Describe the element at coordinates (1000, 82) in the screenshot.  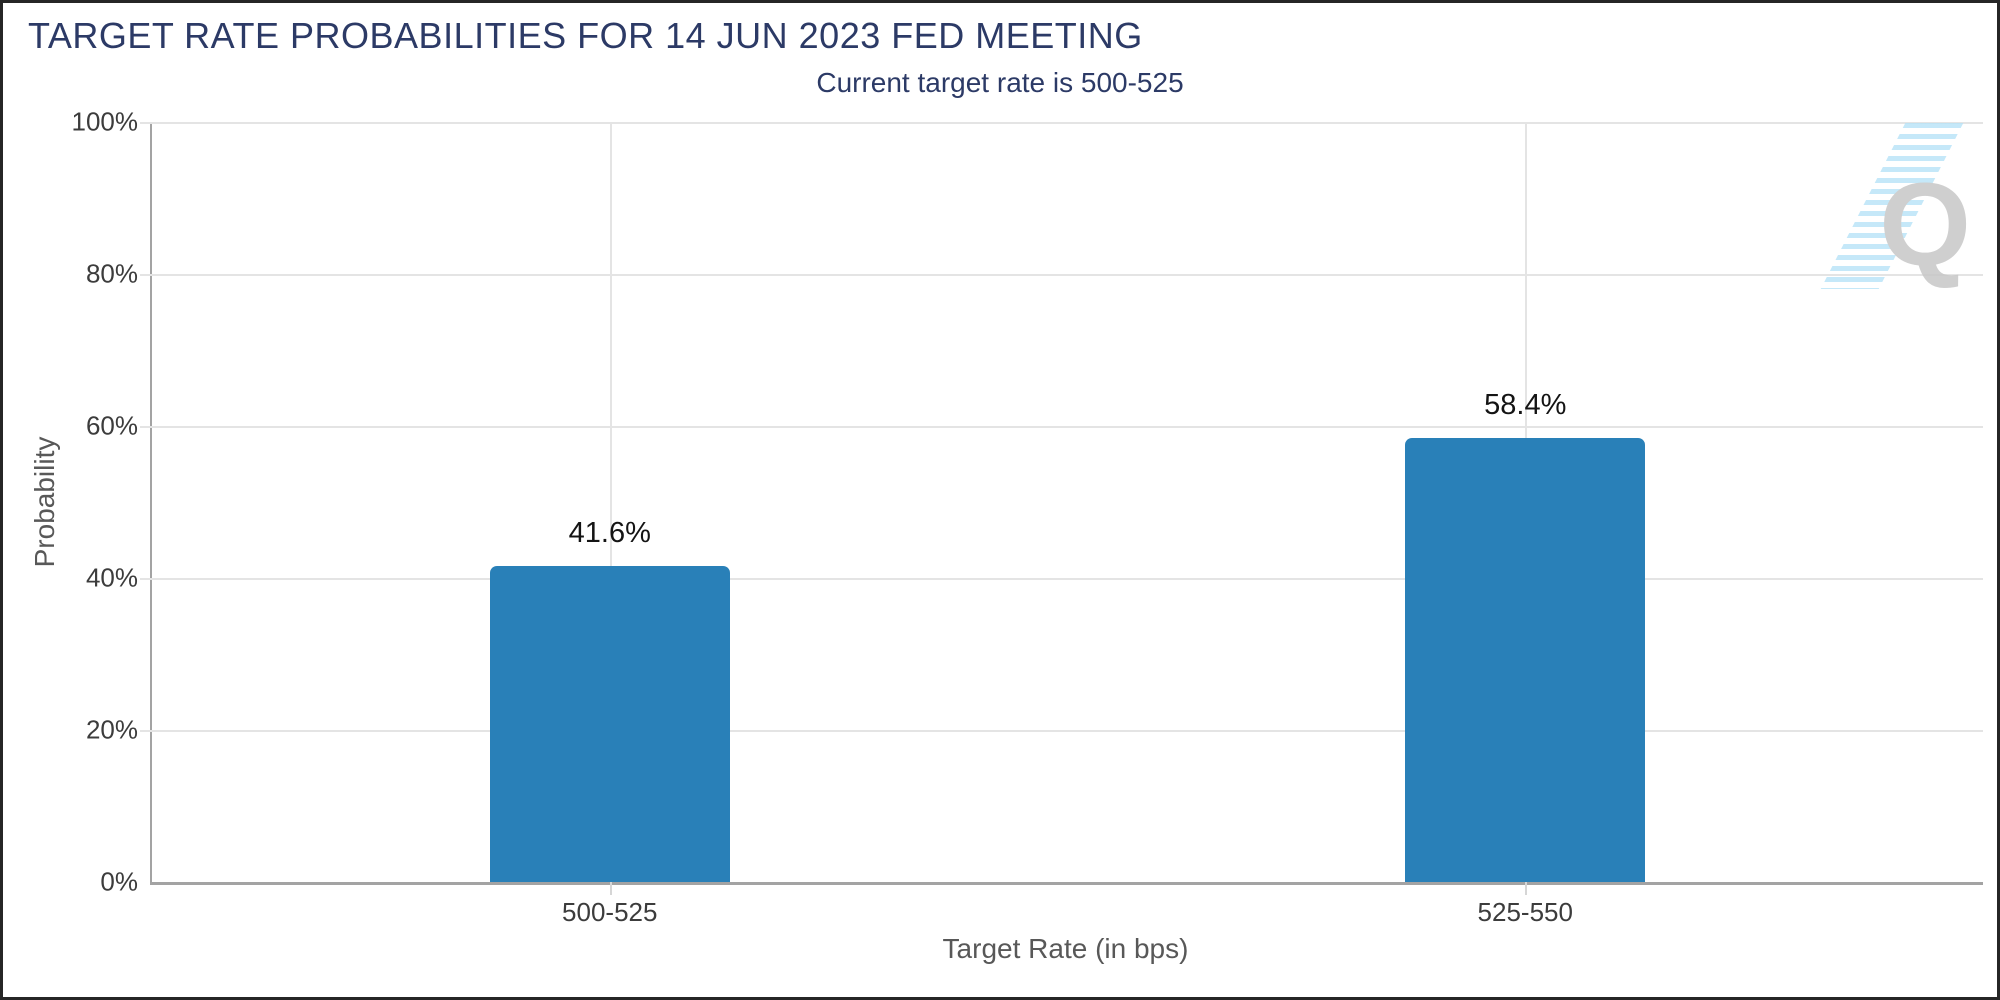
I see `chart-subtitle: Current target rate is 500-525` at that location.